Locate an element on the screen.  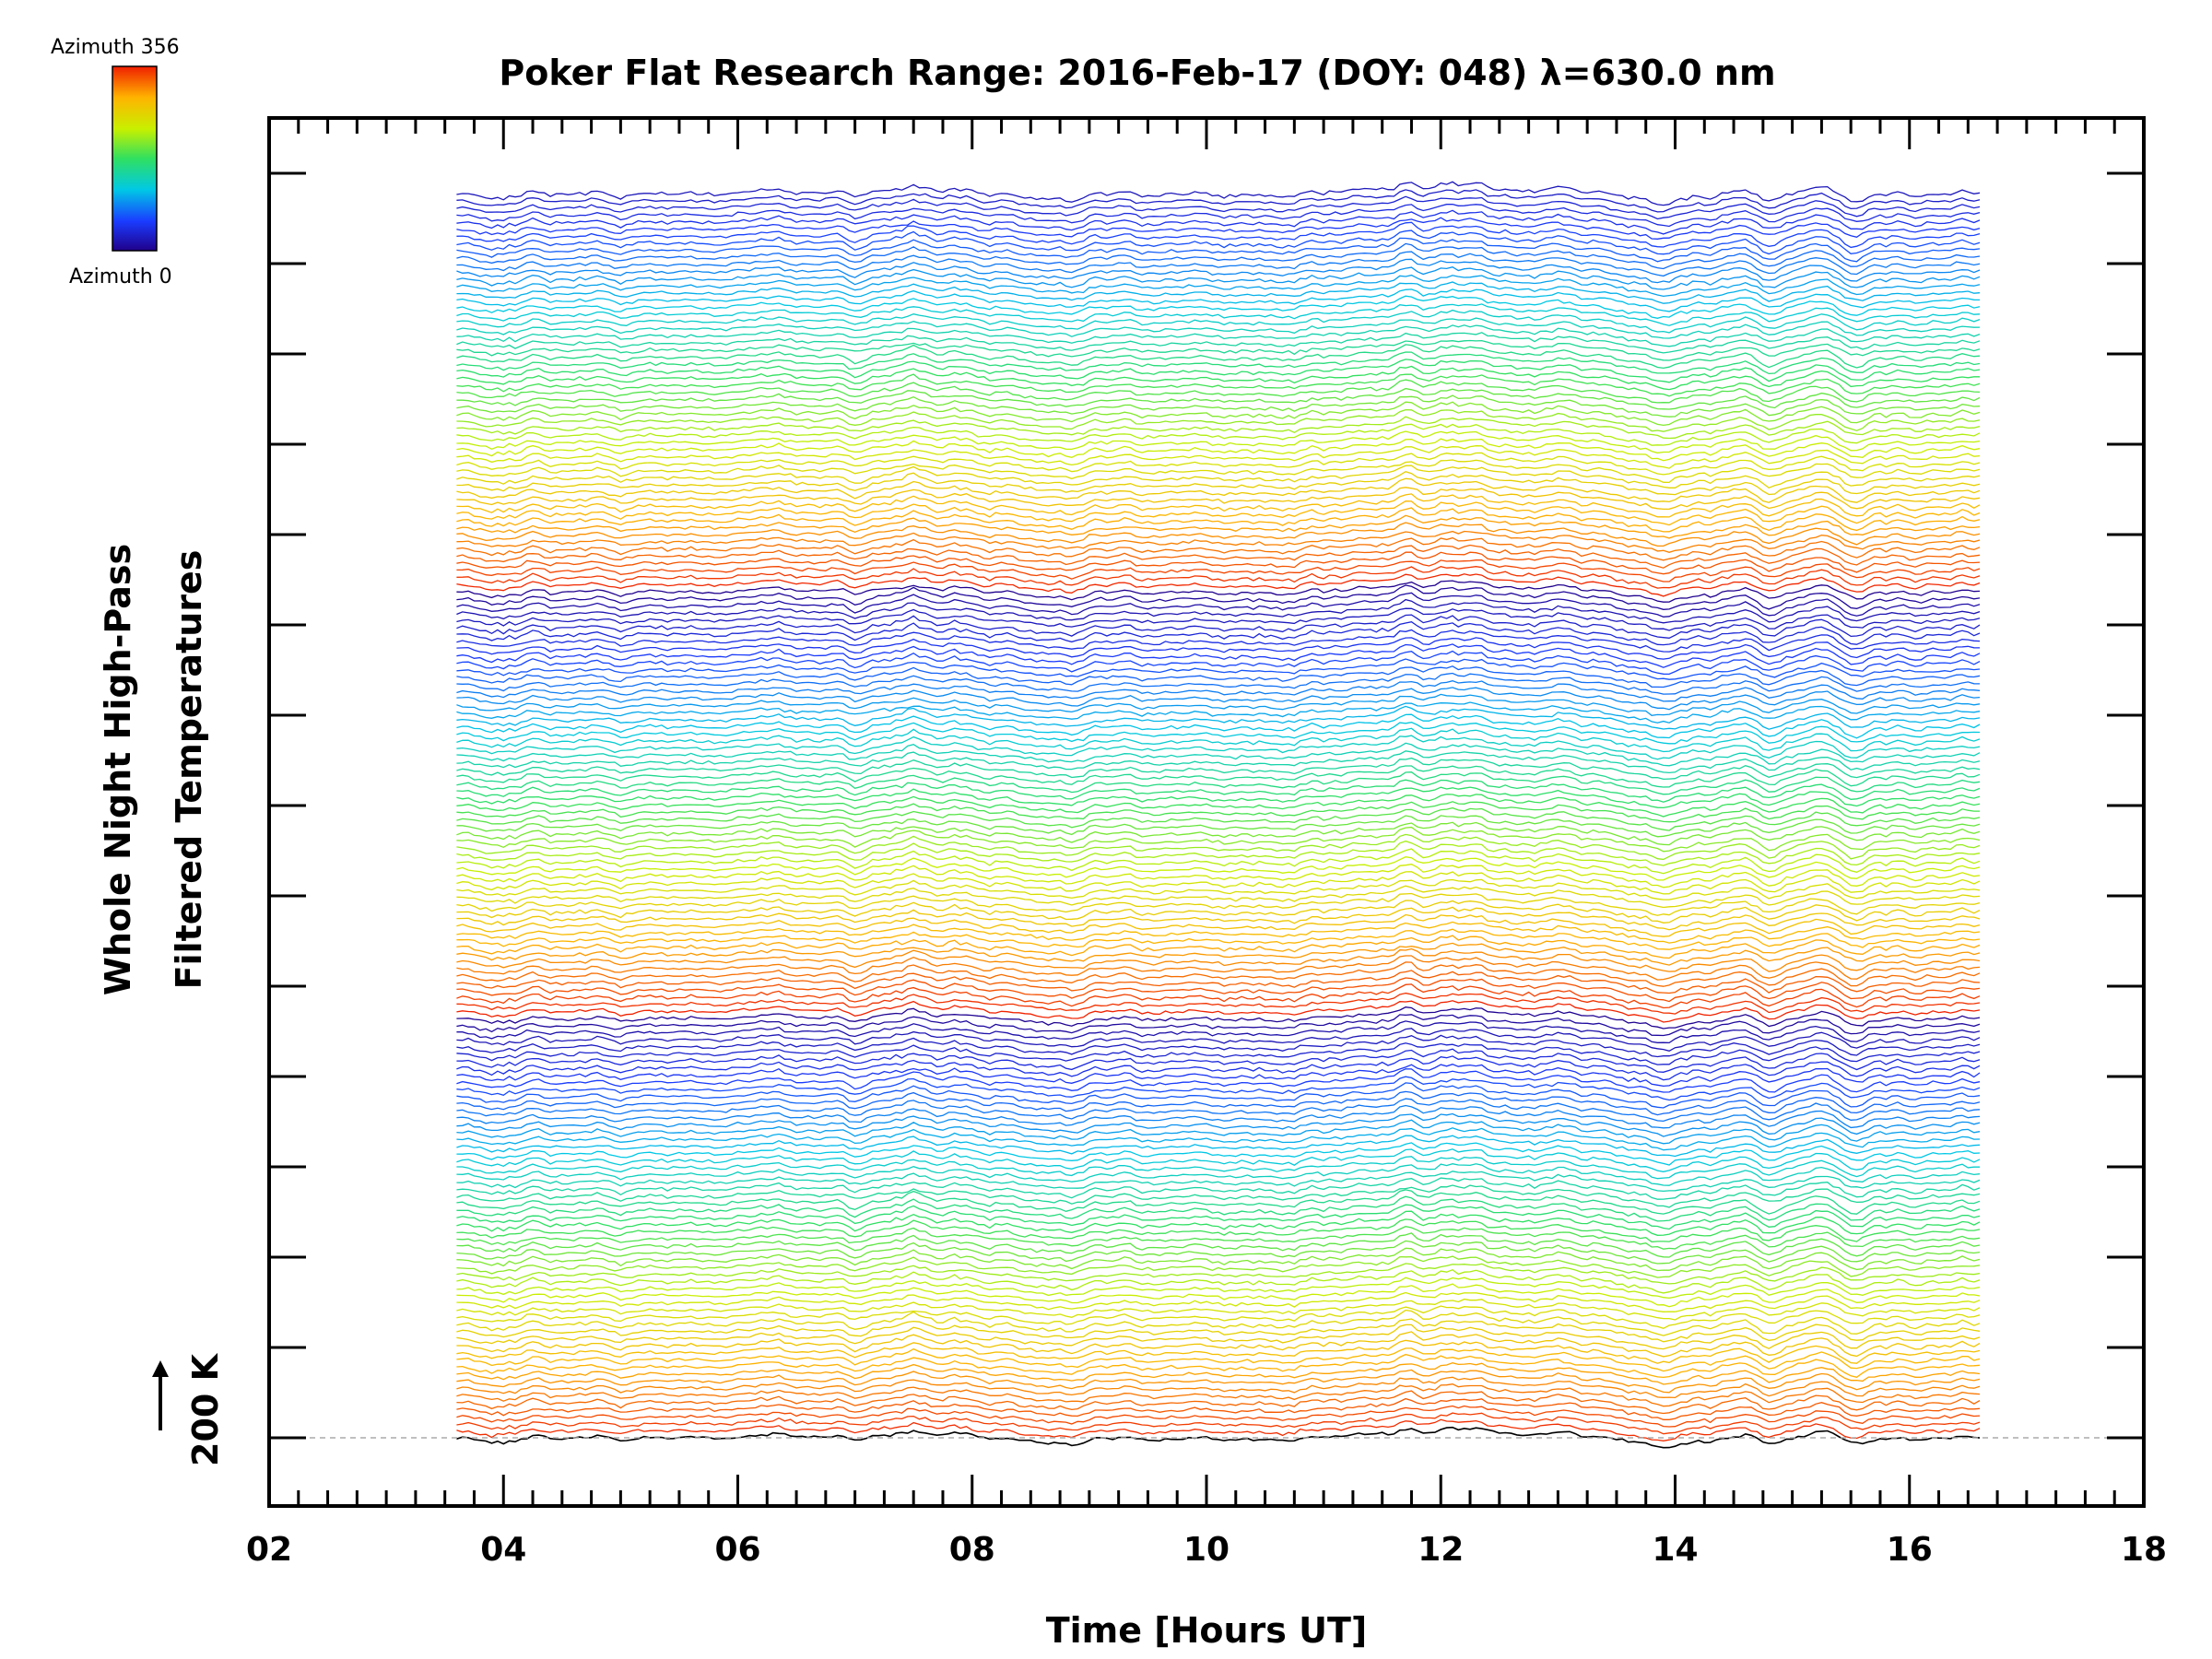
x-tick-label: 02 is located at coordinates (269, 1550).